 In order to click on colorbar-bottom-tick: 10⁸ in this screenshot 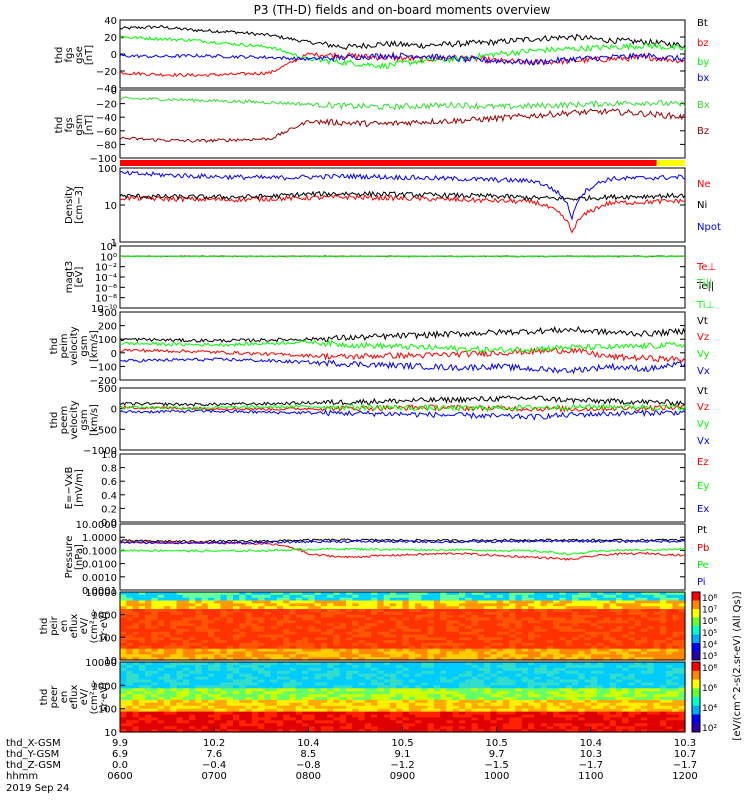, I will do `click(709, 669)`.